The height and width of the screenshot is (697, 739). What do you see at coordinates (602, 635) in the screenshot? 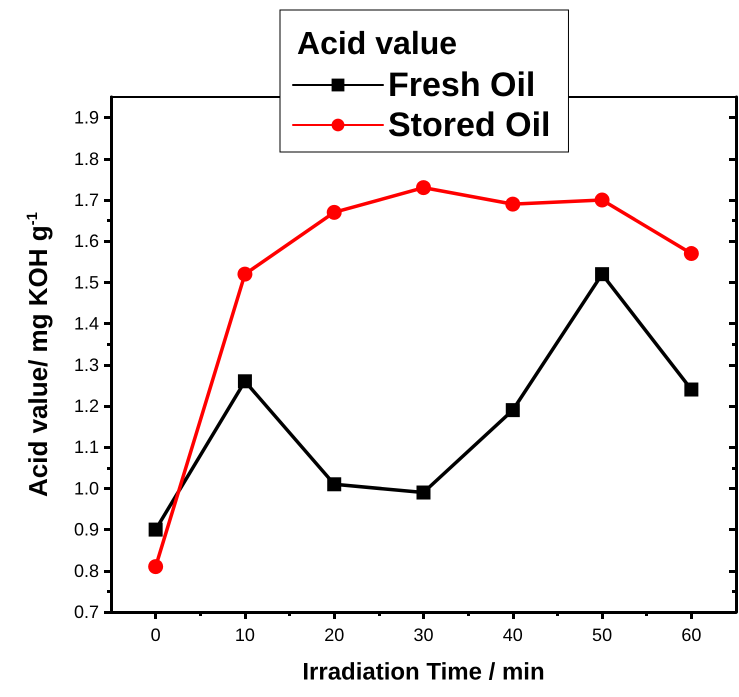
I see `x-tick-label: 50` at bounding box center [602, 635].